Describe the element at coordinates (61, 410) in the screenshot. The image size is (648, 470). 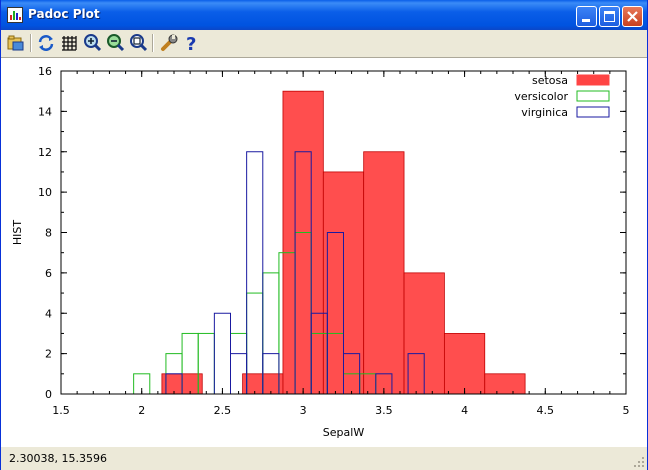
I see `x-tick-label-0: 1.5` at that location.